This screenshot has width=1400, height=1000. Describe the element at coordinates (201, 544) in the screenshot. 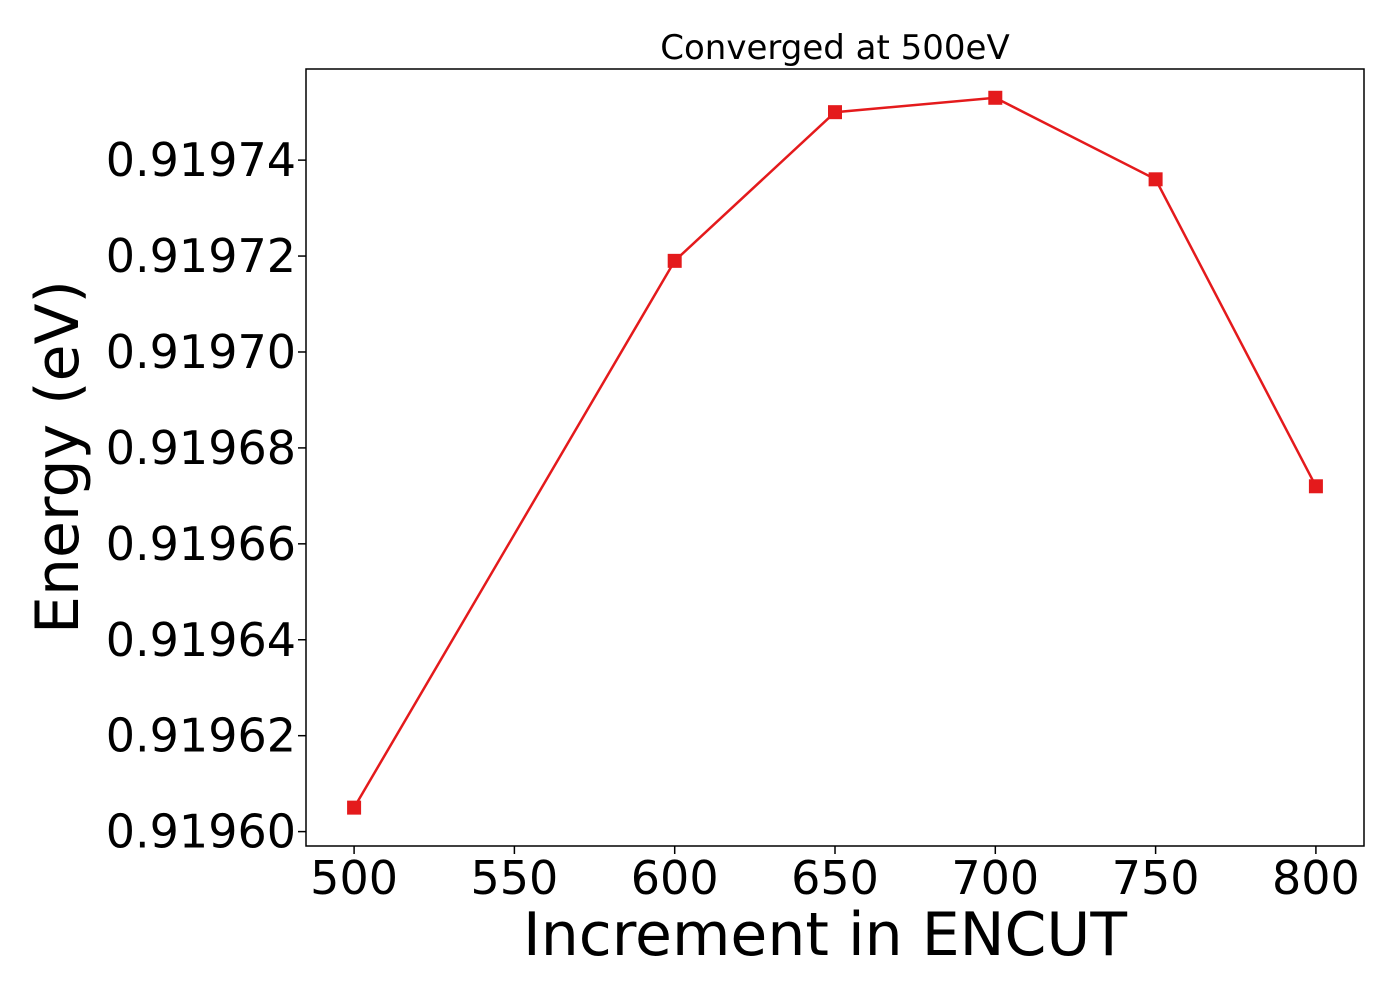

I see `y-tick-label: 0.91966` at that location.